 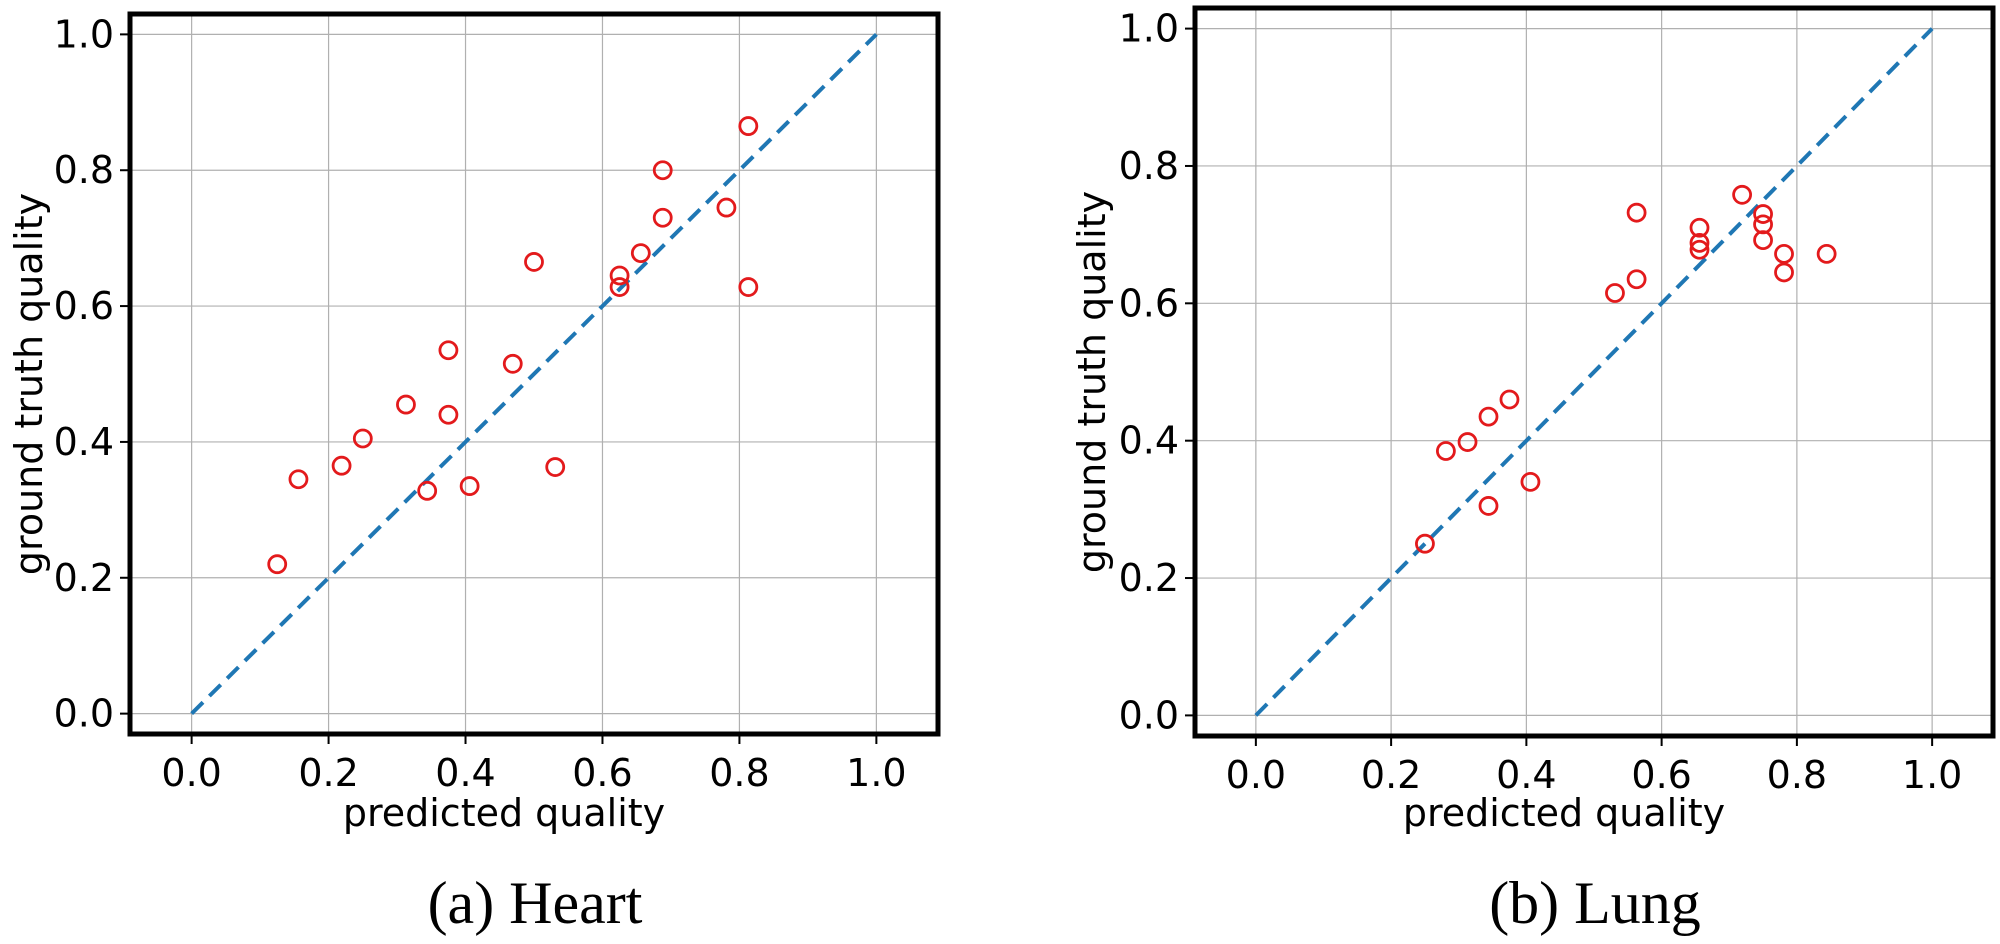 I want to click on chart-1-x-tick-label: 1.0, so click(x=1932, y=775).